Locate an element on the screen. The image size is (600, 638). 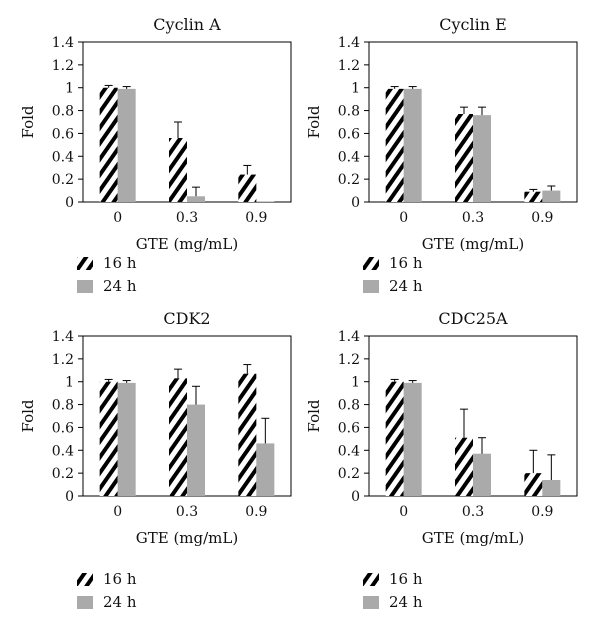
chart-title: CDK2 is located at coordinates (186, 318).